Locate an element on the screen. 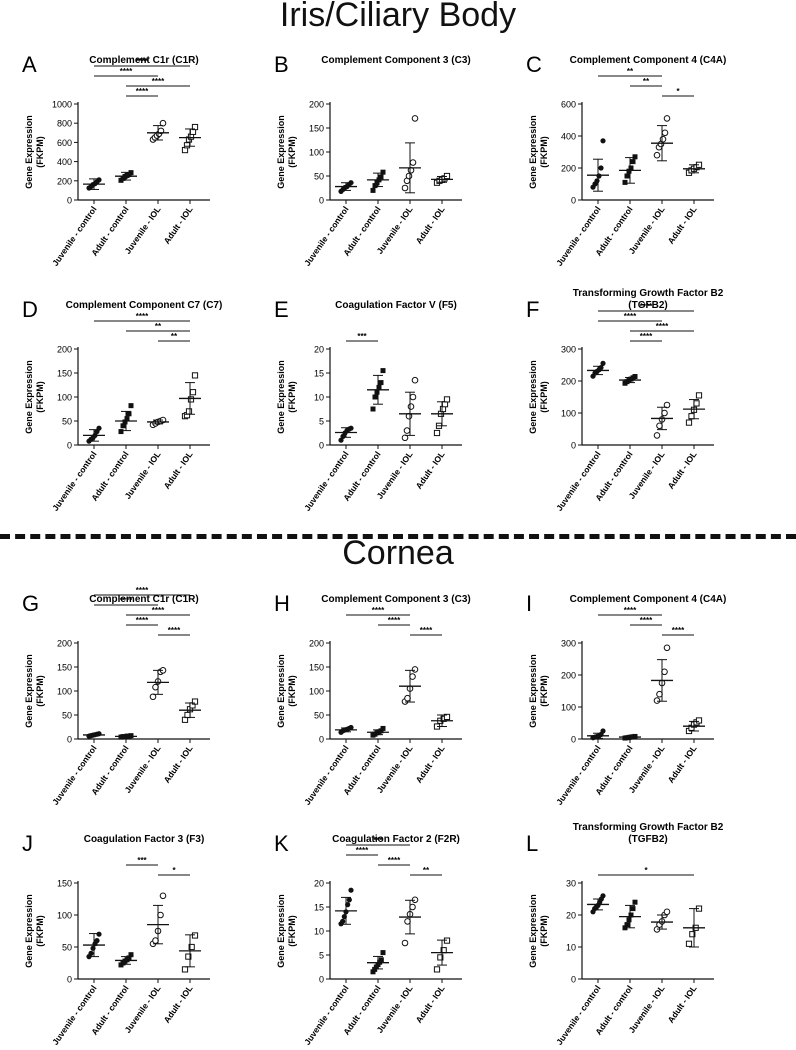 This screenshot has width=796, height=1050. panel-letter: E is located at coordinates (281, 309).